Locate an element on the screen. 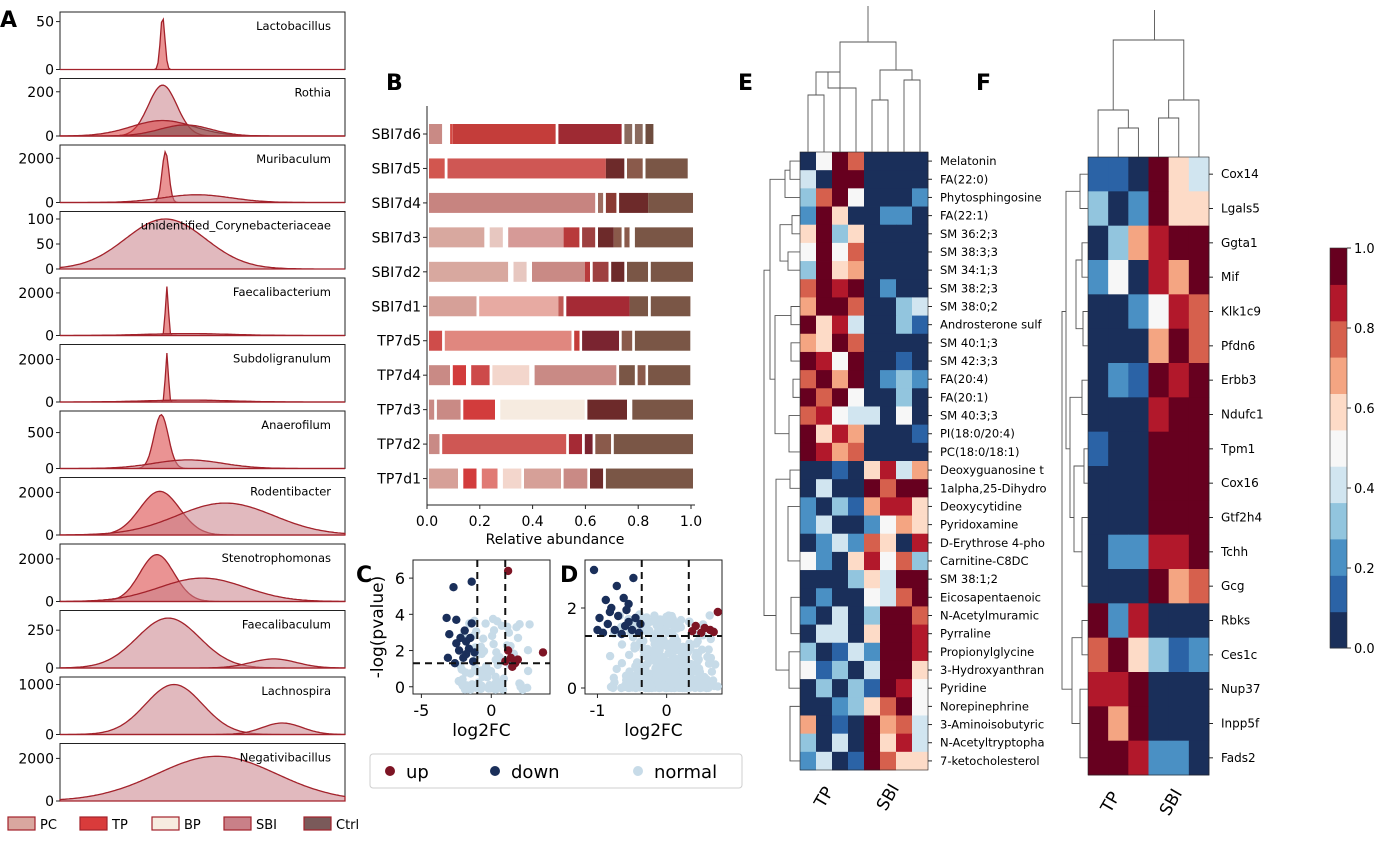 The image size is (1377, 843). row-label: Rbks is located at coordinates (1235, 621).